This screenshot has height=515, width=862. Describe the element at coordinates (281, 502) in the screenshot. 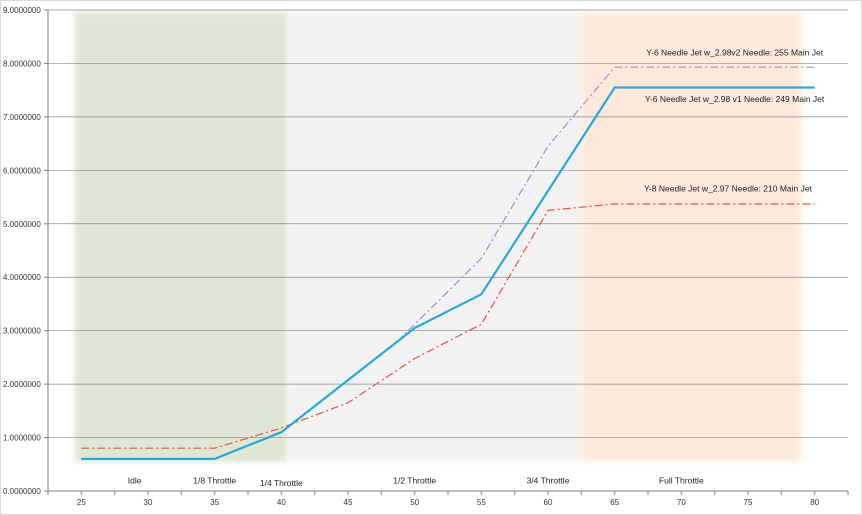

I see `x-tick-label: 40` at that location.